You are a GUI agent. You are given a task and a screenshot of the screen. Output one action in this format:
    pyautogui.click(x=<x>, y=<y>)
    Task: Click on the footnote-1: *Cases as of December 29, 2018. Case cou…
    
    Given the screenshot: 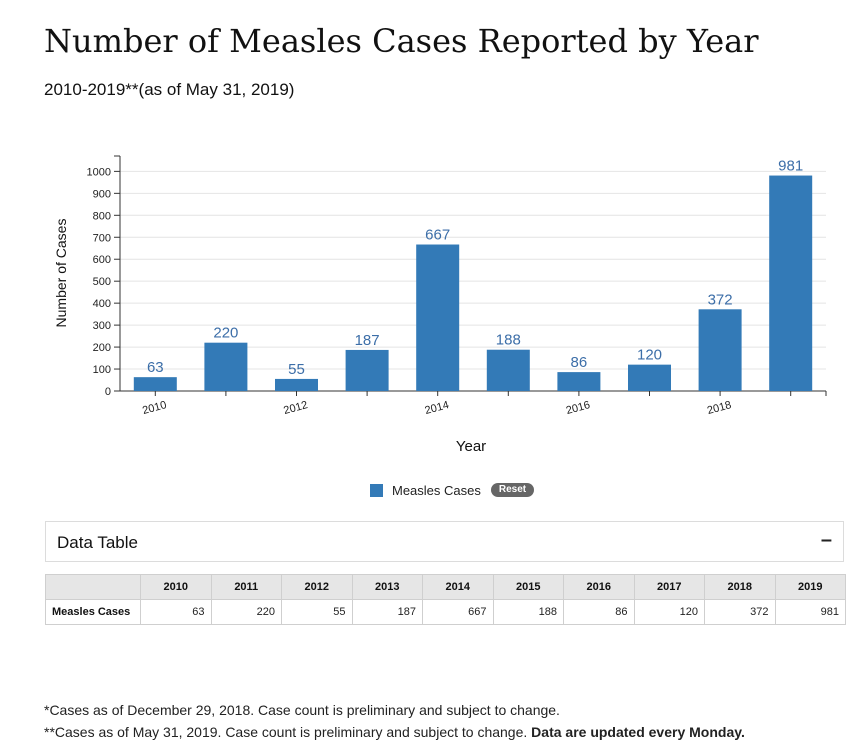 What is the action you would take?
    pyautogui.click(x=302, y=710)
    